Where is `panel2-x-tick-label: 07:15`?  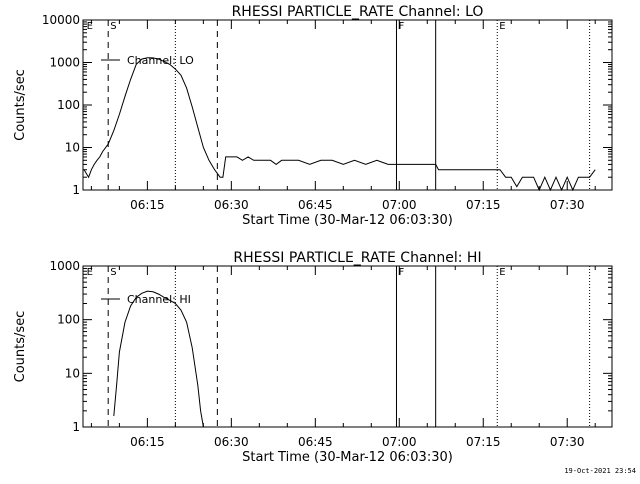 panel2-x-tick-label: 07:15 is located at coordinates (483, 442).